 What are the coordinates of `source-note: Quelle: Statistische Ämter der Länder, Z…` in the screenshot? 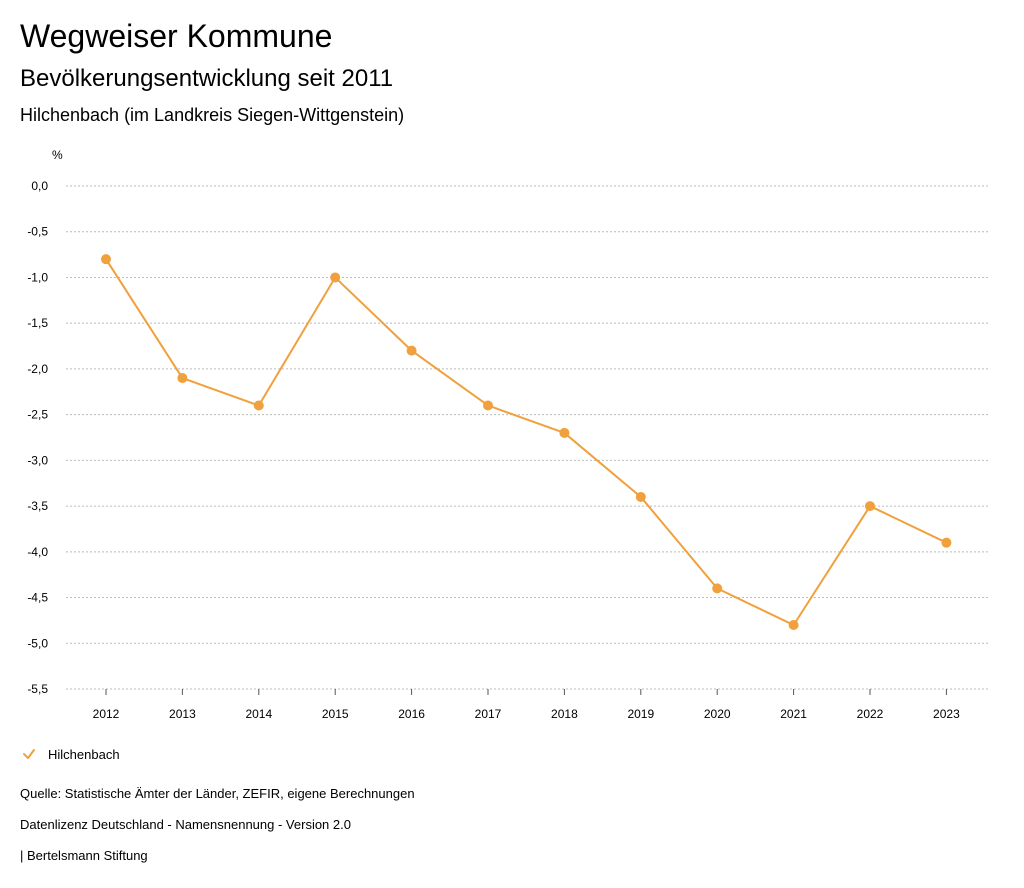 It's located at (217, 793).